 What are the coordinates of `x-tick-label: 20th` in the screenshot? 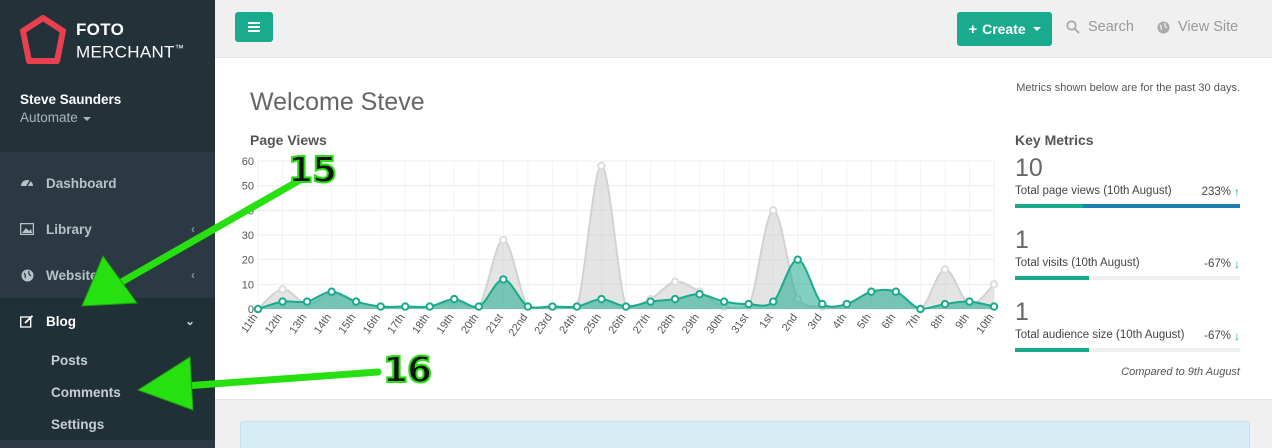 It's located at (470, 324).